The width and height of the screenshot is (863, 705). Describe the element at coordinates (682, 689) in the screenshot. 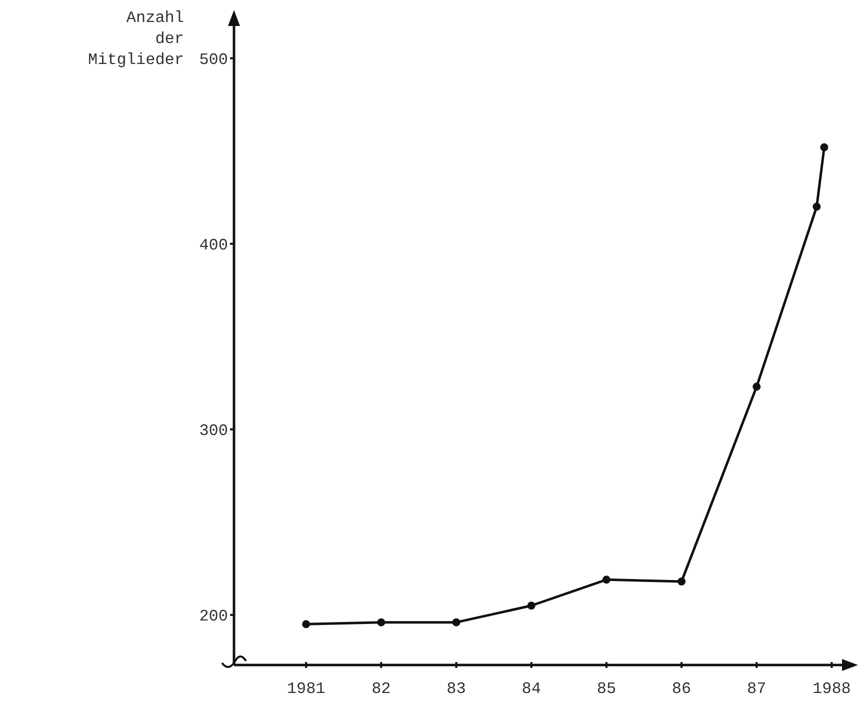

I see `x-tick-label: 86` at that location.